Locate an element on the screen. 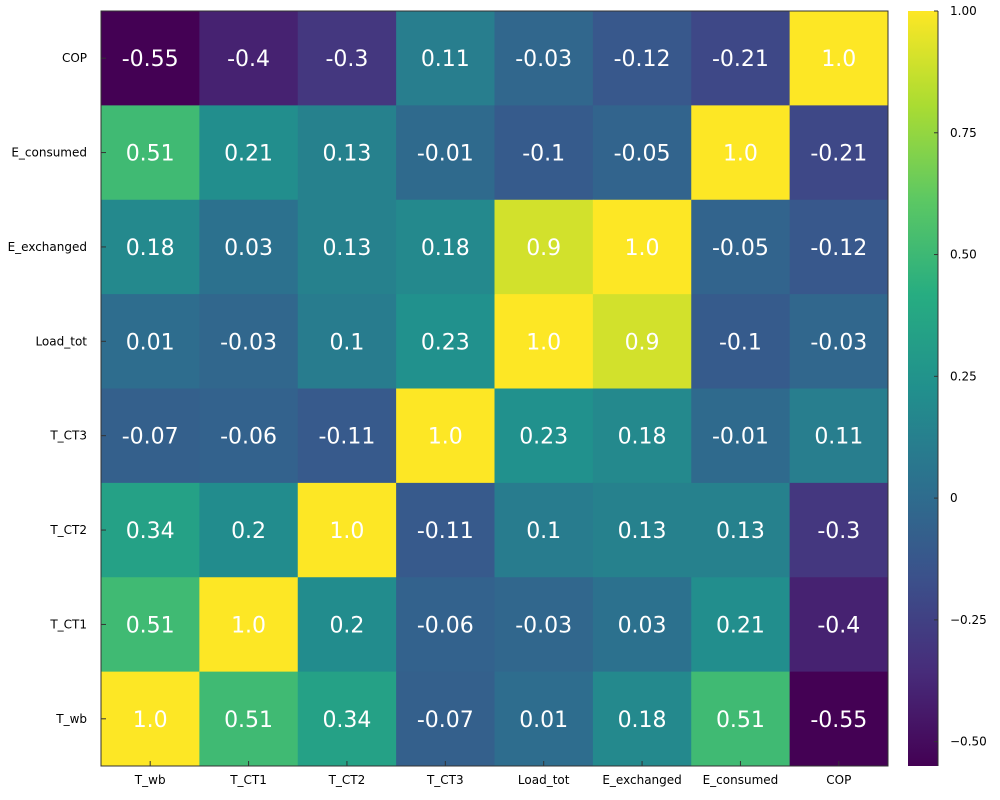  cell-value-label: 0.01 is located at coordinates (150, 342).